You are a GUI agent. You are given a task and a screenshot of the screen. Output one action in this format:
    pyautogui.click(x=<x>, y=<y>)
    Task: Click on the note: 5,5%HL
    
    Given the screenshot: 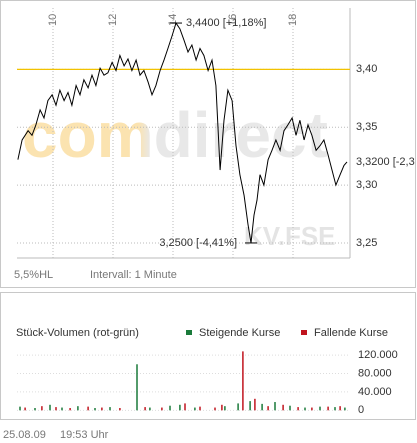 What is the action you would take?
    pyautogui.click(x=33, y=275)
    